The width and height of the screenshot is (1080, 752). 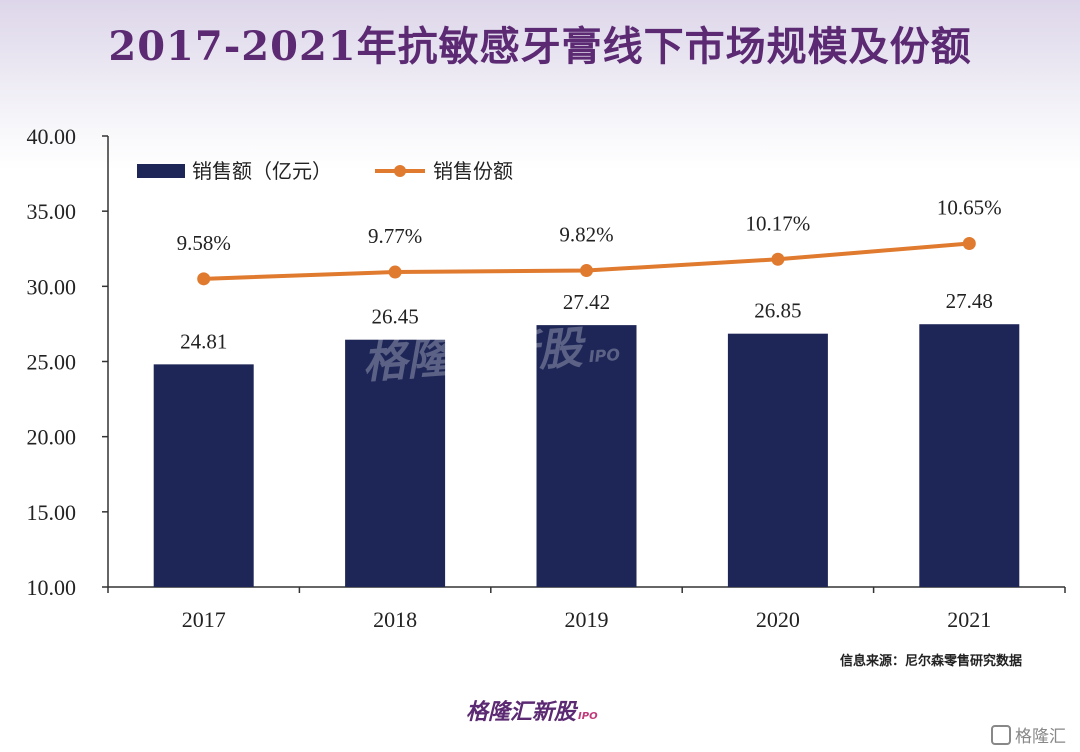 I want to click on y-tick-label: 40.00, so click(x=52, y=136).